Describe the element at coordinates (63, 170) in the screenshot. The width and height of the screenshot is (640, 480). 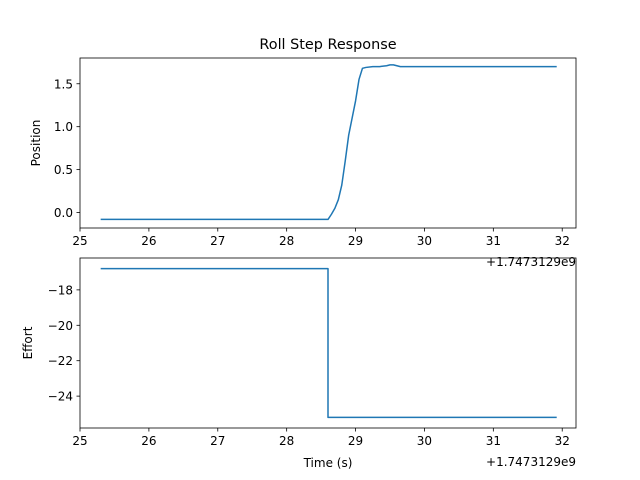
I see `y-tick-label: 0.5` at that location.